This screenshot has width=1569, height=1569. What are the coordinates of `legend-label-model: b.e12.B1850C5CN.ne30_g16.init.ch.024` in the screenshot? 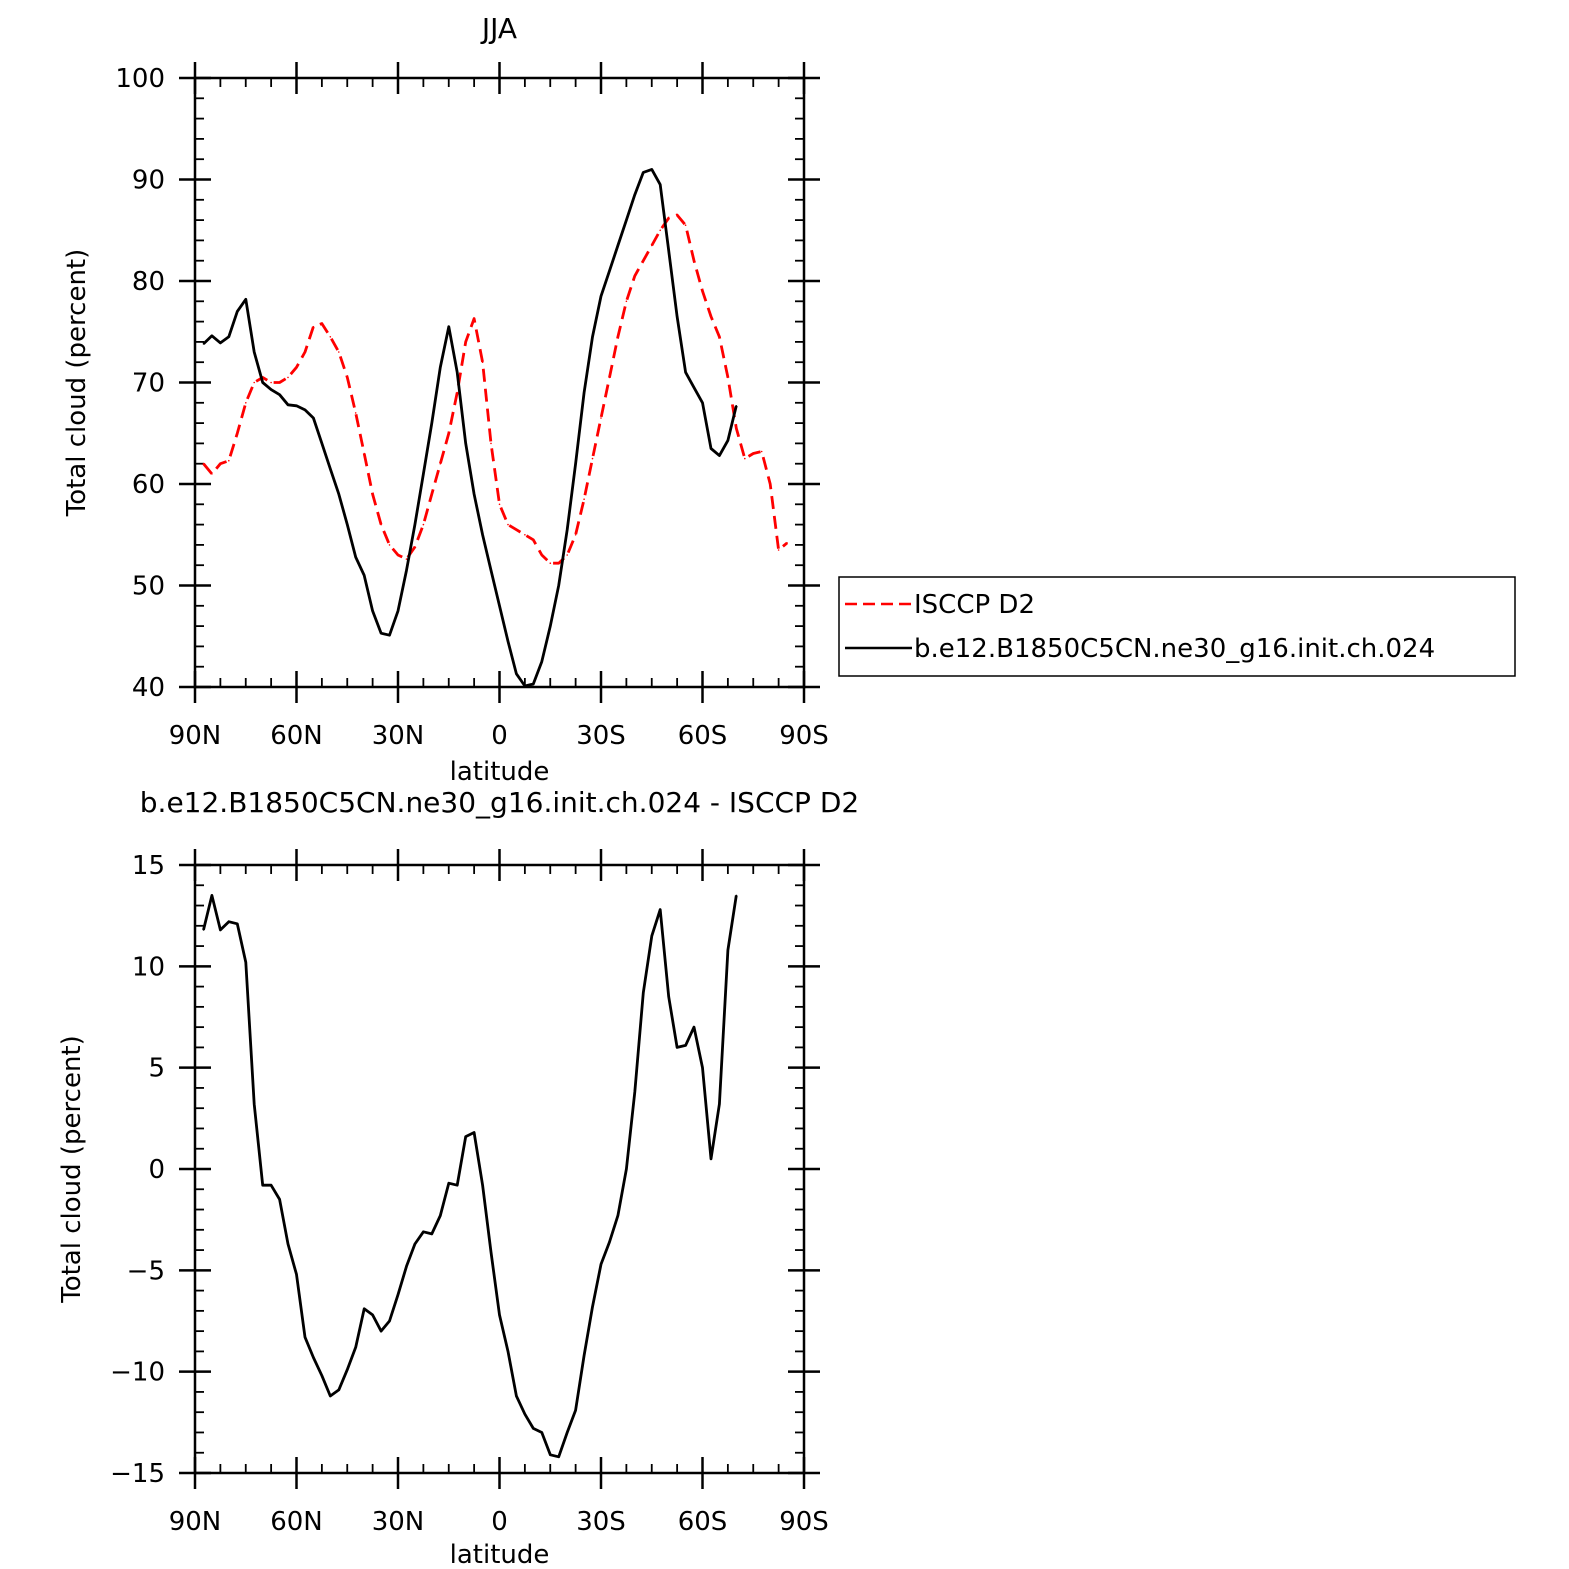 It's located at (1174, 649).